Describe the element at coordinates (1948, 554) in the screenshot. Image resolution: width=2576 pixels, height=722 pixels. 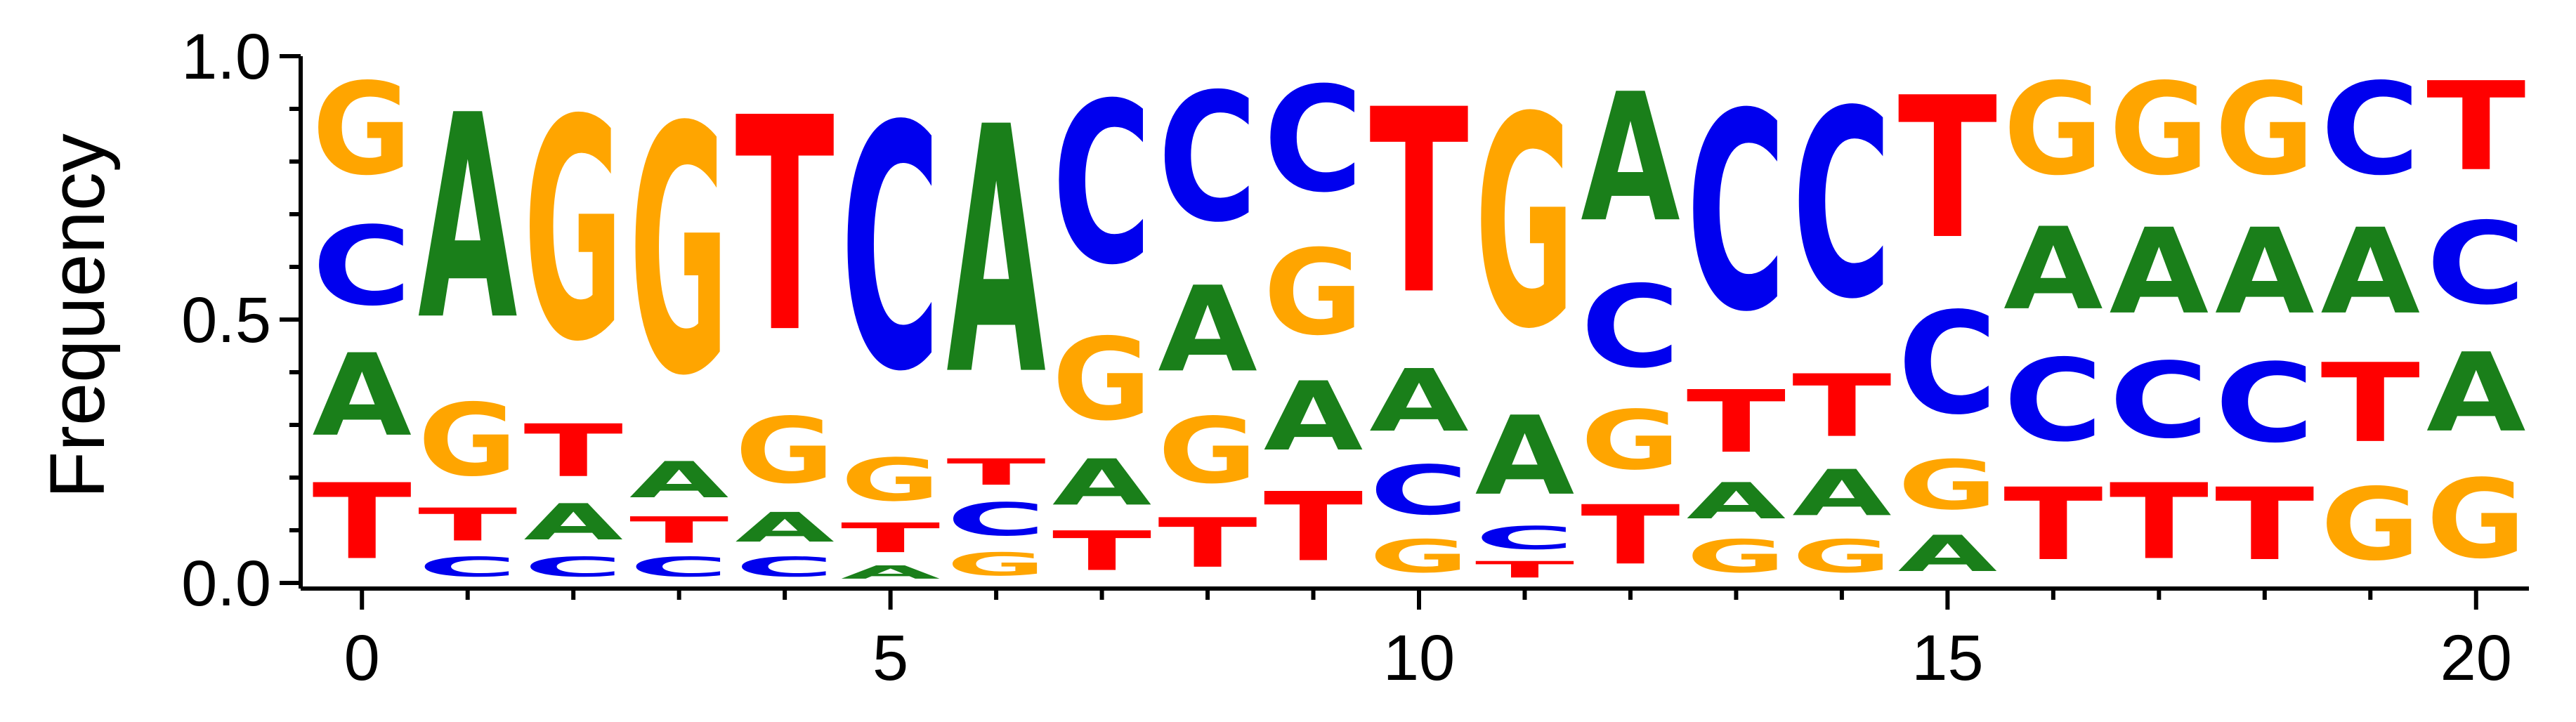
I see `logo-letter-a-pos-15: A` at that location.